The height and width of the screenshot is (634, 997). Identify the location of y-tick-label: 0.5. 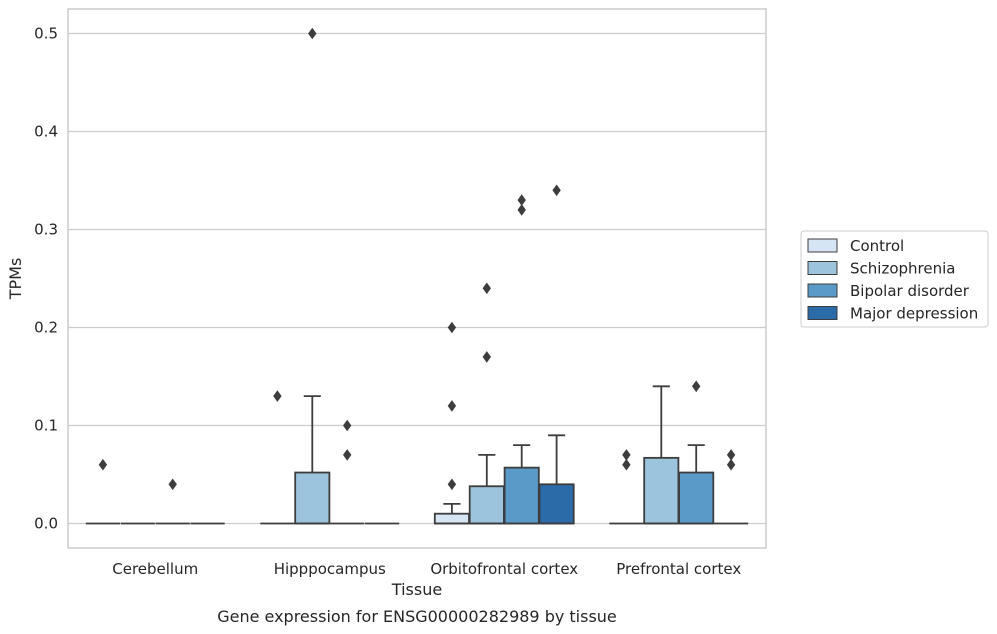
(46, 34).